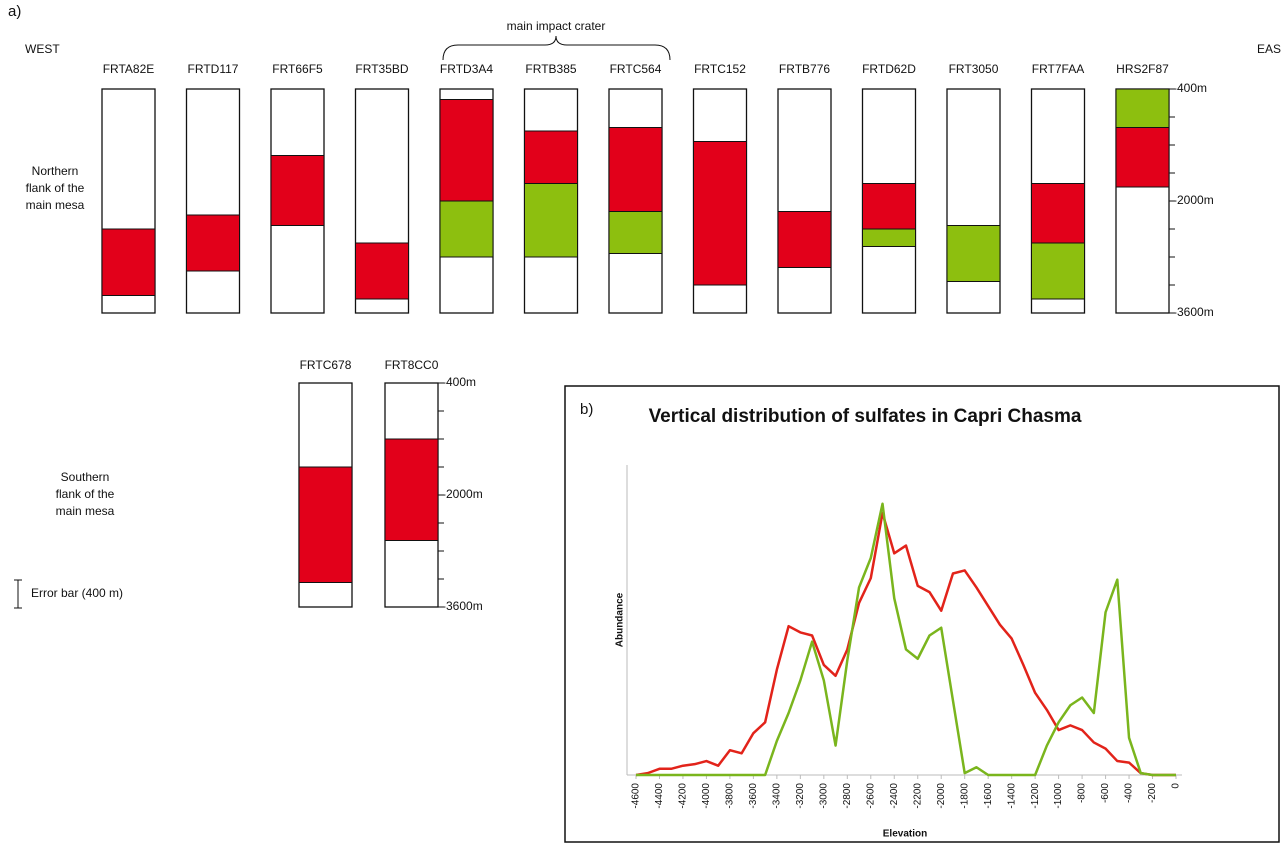  Describe the element at coordinates (974, 69) in the screenshot. I see `column-name: FRT3050` at that location.